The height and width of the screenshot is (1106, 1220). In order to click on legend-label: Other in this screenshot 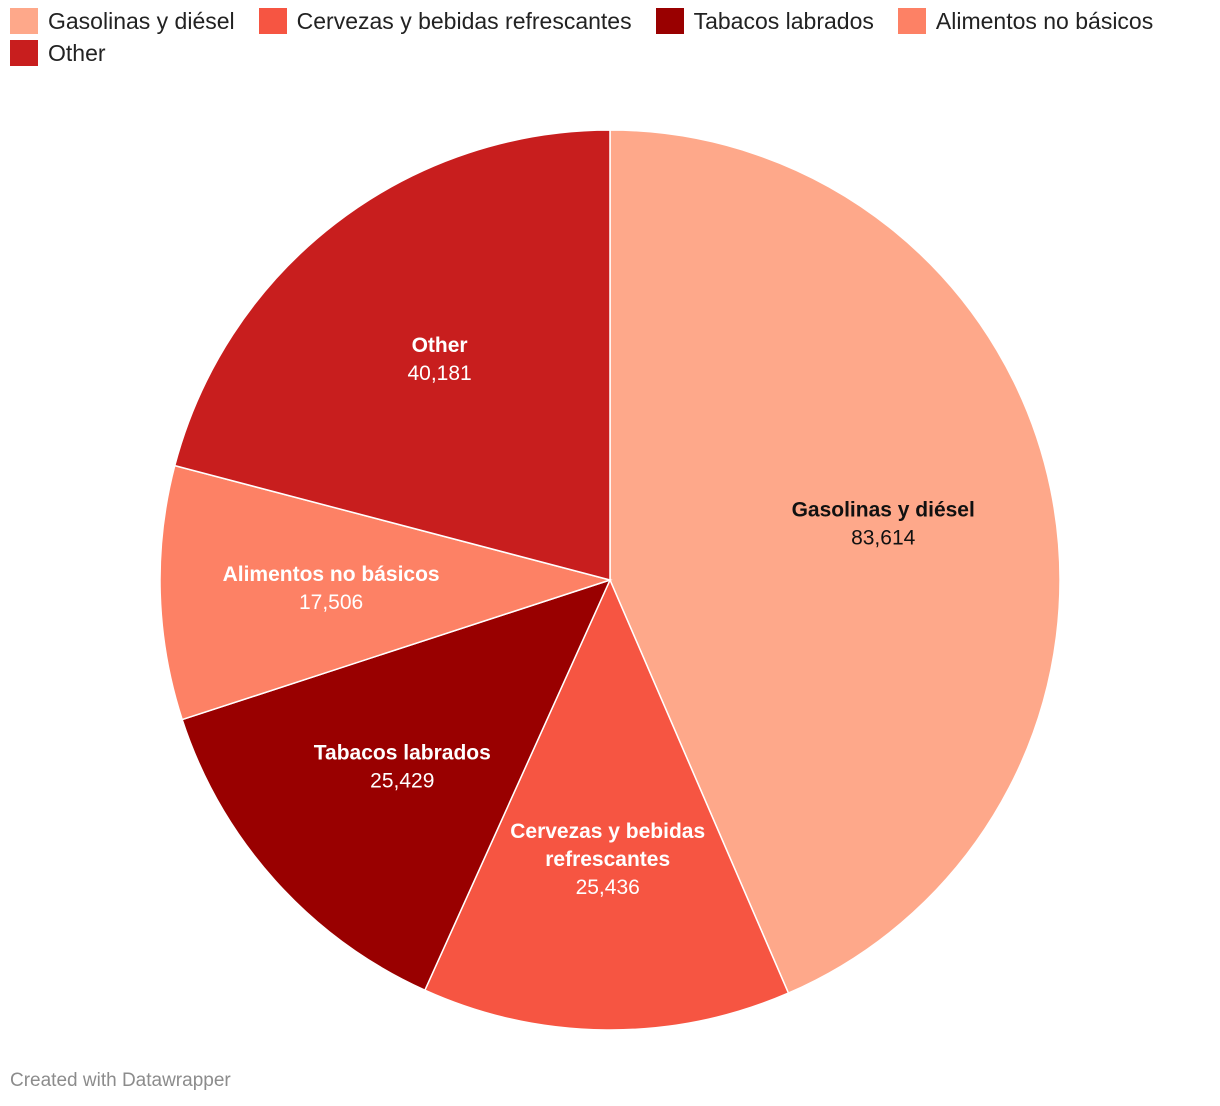, I will do `click(77, 52)`.